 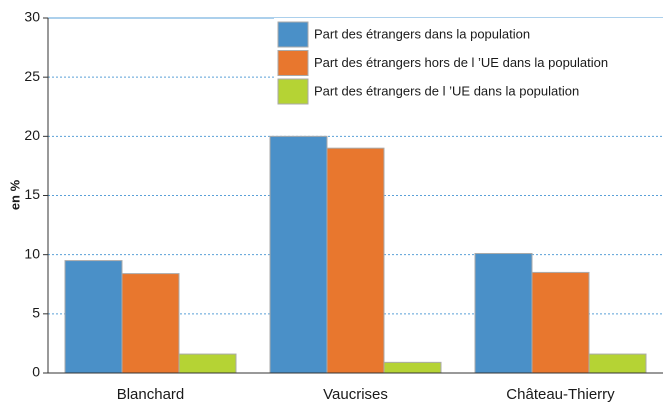 I want to click on y-tick-label: 0, so click(x=36, y=372).